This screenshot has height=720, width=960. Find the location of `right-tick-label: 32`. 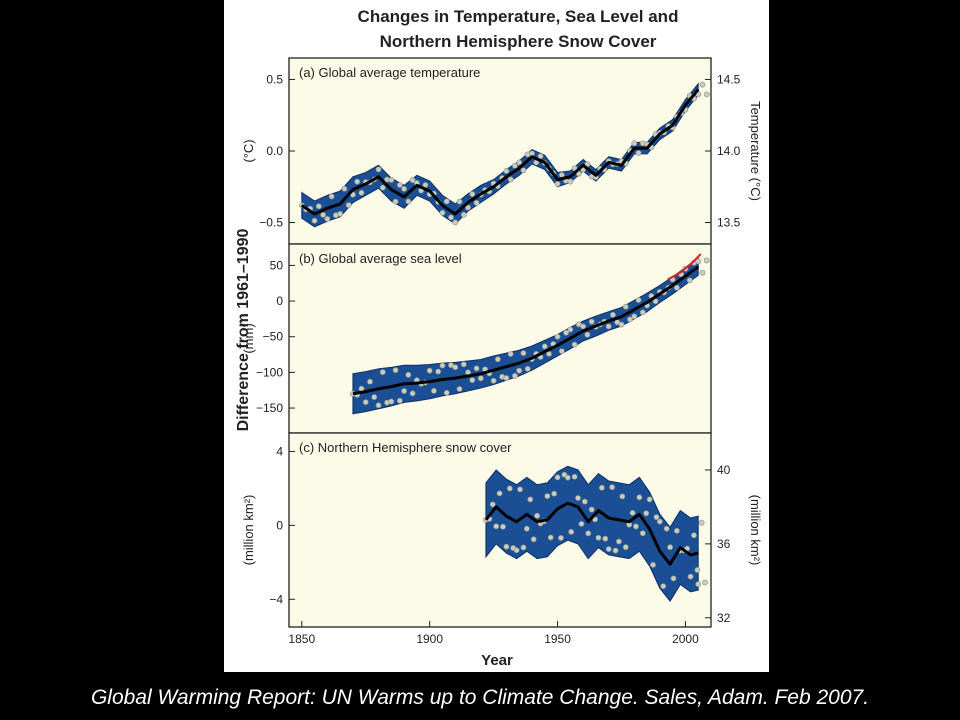

right-tick-label: 32 is located at coordinates (724, 618).